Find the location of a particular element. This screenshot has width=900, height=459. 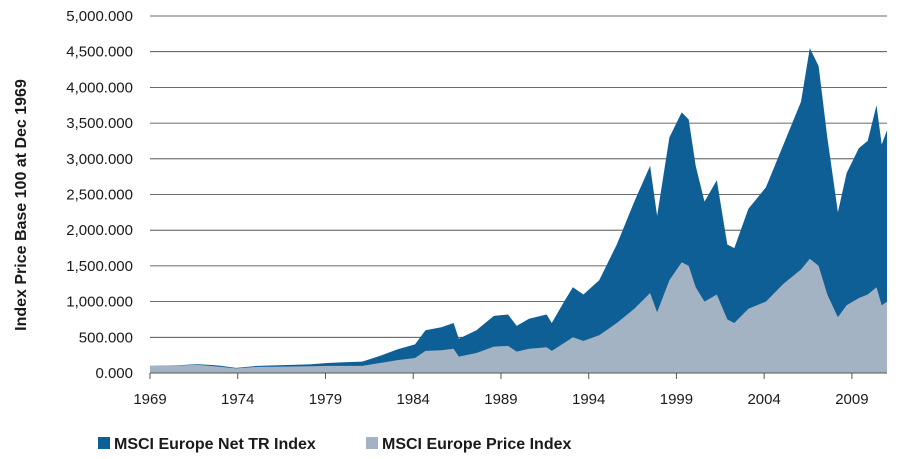

y-tick-label: 2,500.000 is located at coordinates (99, 195).